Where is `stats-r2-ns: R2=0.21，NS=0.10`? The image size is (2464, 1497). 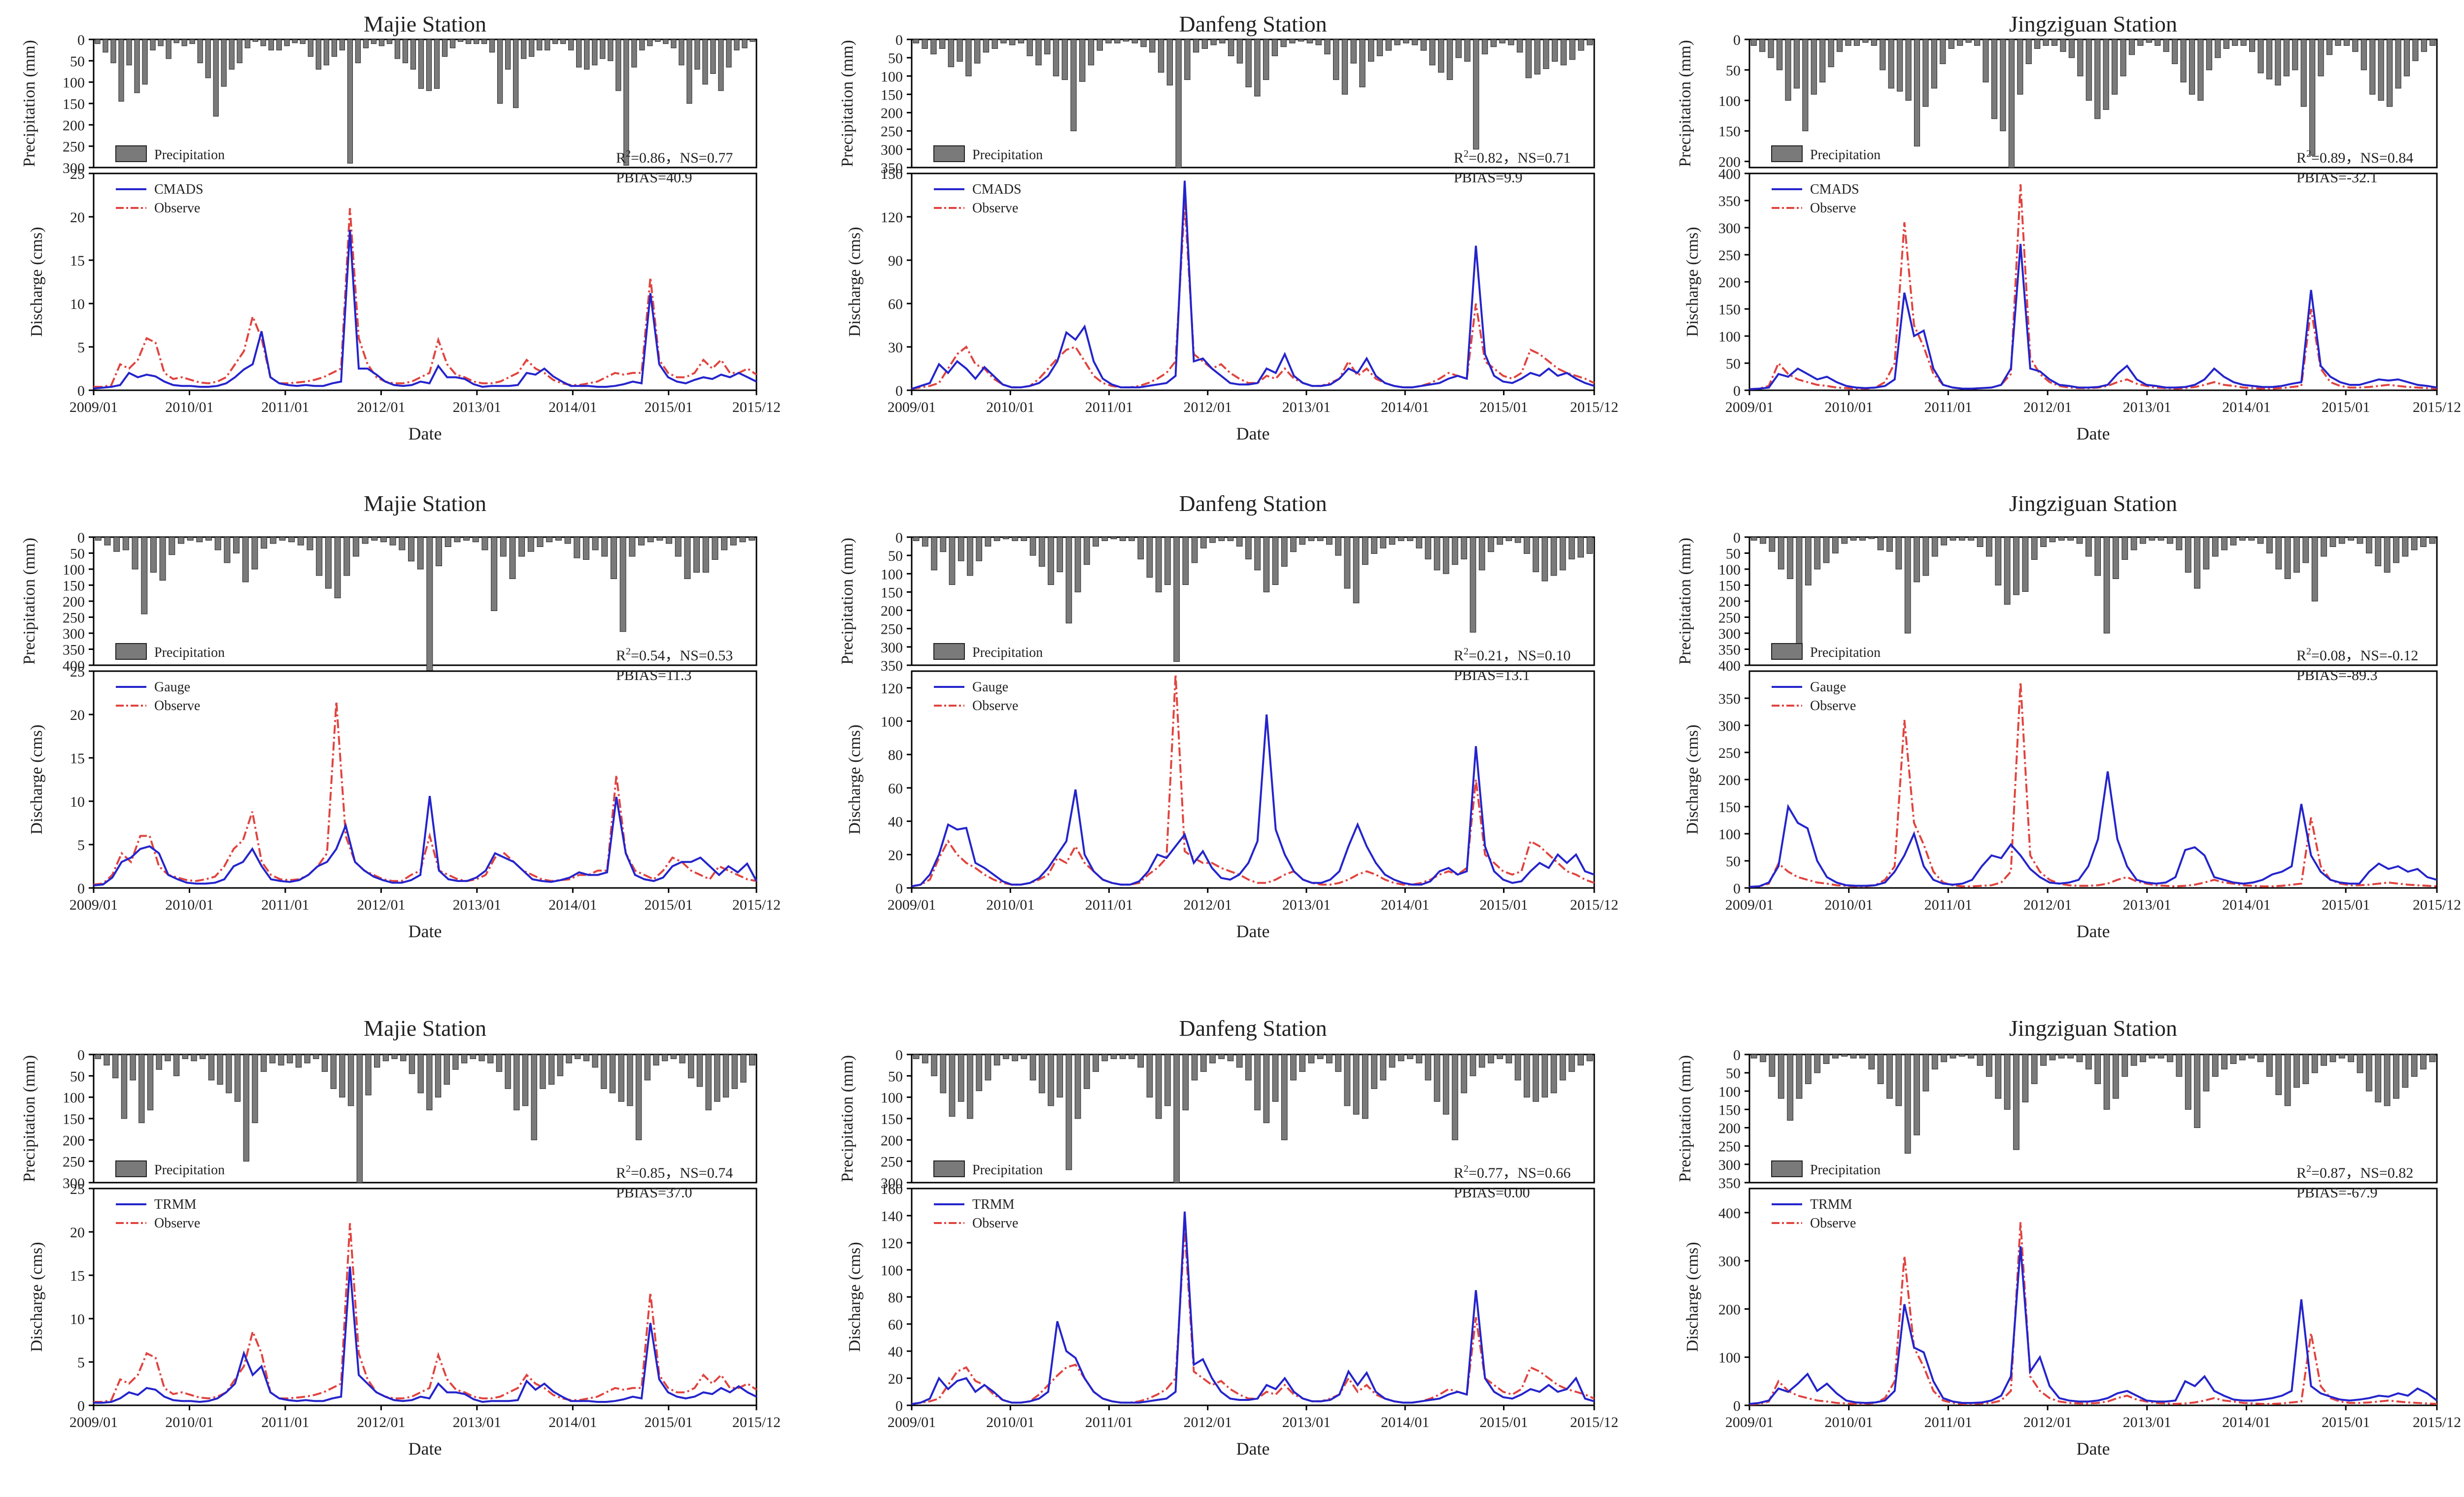
stats-r2-ns: R2=0.21，NS=0.10 is located at coordinates (1512, 655).